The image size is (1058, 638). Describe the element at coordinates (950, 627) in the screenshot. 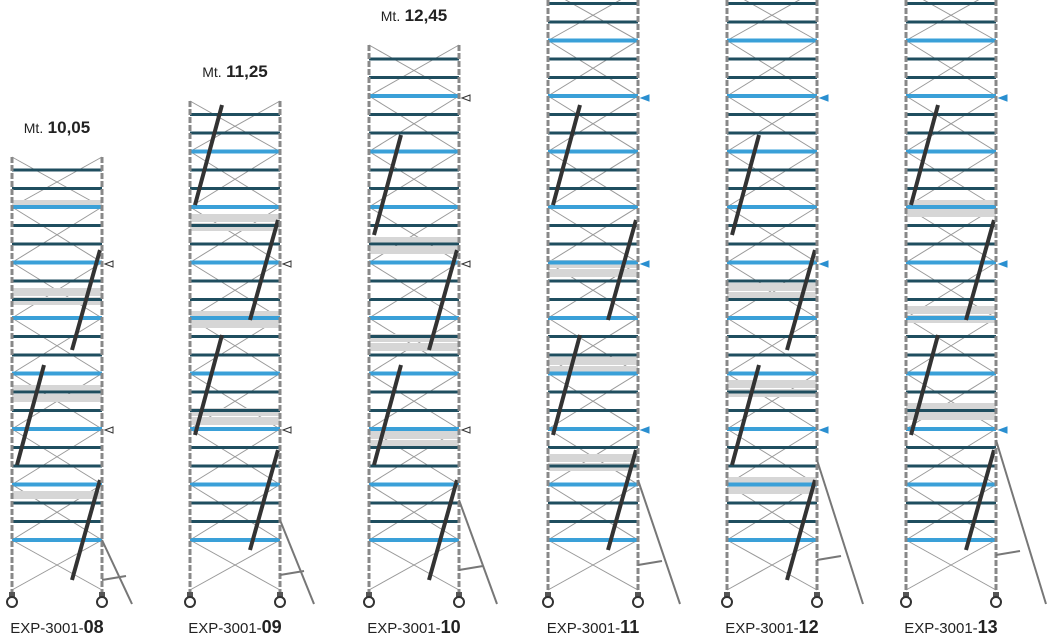

I see `model-label: EXP-3001-13` at that location.